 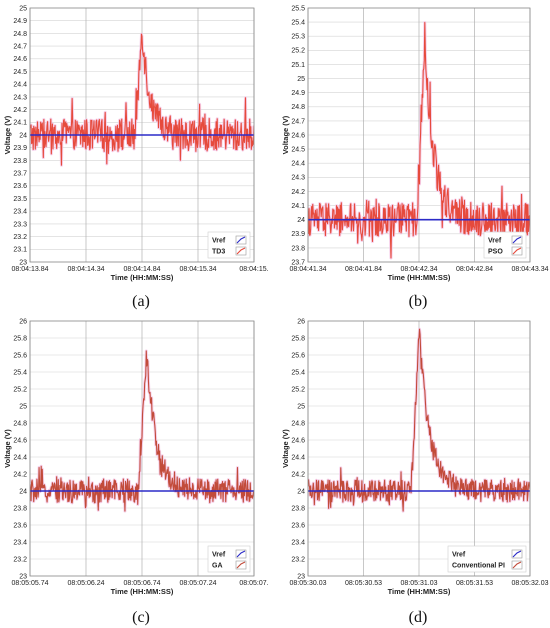 What do you see at coordinates (20, 250) in the screenshot?
I see `y-tick-label: 23.1` at bounding box center [20, 250].